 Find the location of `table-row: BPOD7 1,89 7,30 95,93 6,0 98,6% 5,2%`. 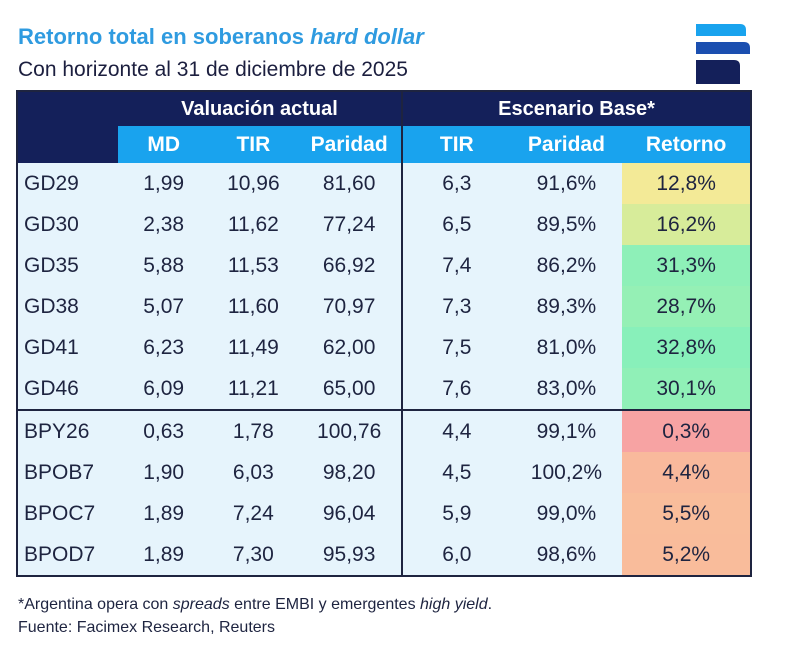

table-row: BPOD7 1,89 7,30 95,93 6,0 98,6% 5,2% is located at coordinates (384, 554).